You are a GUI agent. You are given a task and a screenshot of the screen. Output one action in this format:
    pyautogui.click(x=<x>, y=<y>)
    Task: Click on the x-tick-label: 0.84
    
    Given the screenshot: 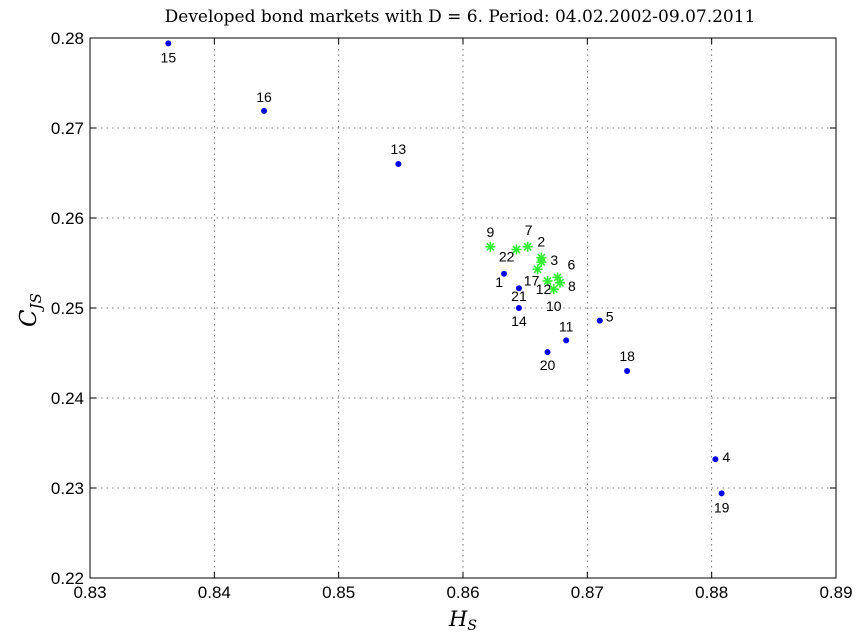 What is the action you would take?
    pyautogui.click(x=214, y=592)
    